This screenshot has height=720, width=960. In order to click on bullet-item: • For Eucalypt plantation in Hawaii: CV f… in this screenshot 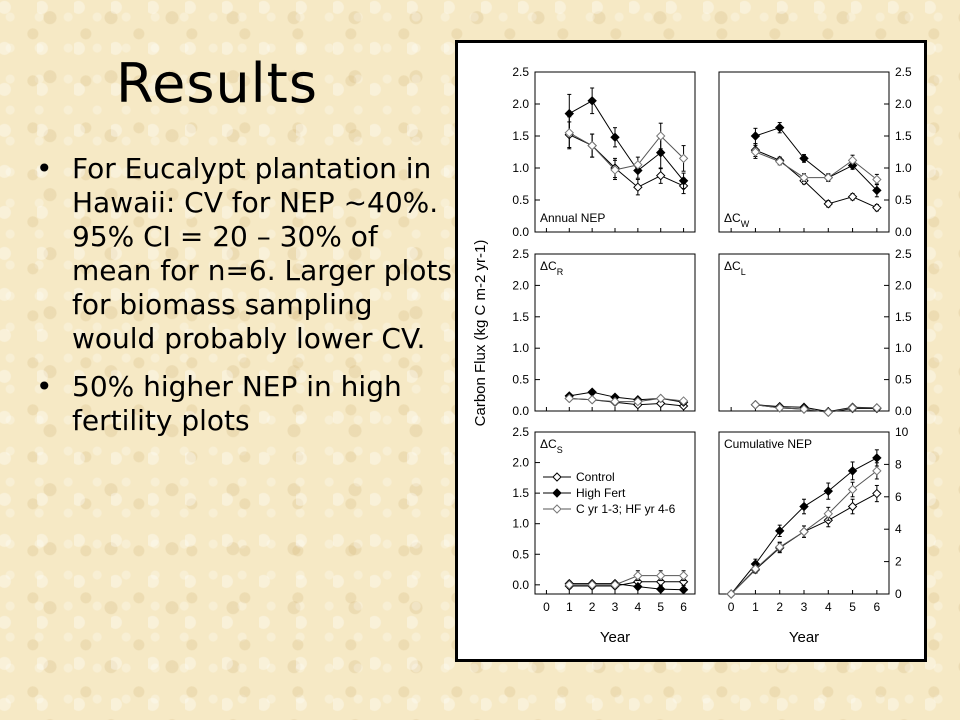, I will do `click(242, 254)`.